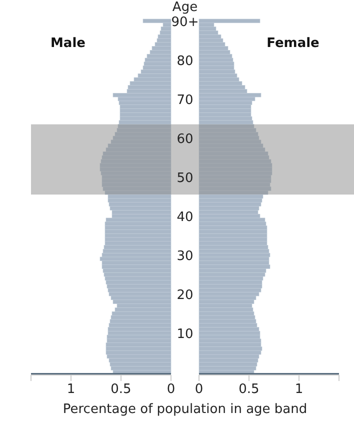 The height and width of the screenshot is (433, 354). What do you see at coordinates (185, 22) in the screenshot?
I see `y-tick-label: 90+` at bounding box center [185, 22].